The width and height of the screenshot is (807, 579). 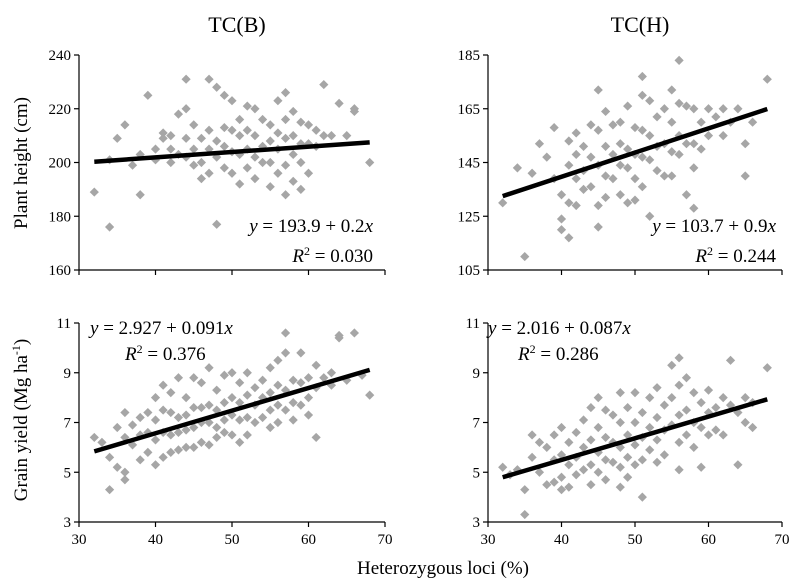 I want to click on y-tick-label-tcb-yield: 7, so click(x=68, y=424).